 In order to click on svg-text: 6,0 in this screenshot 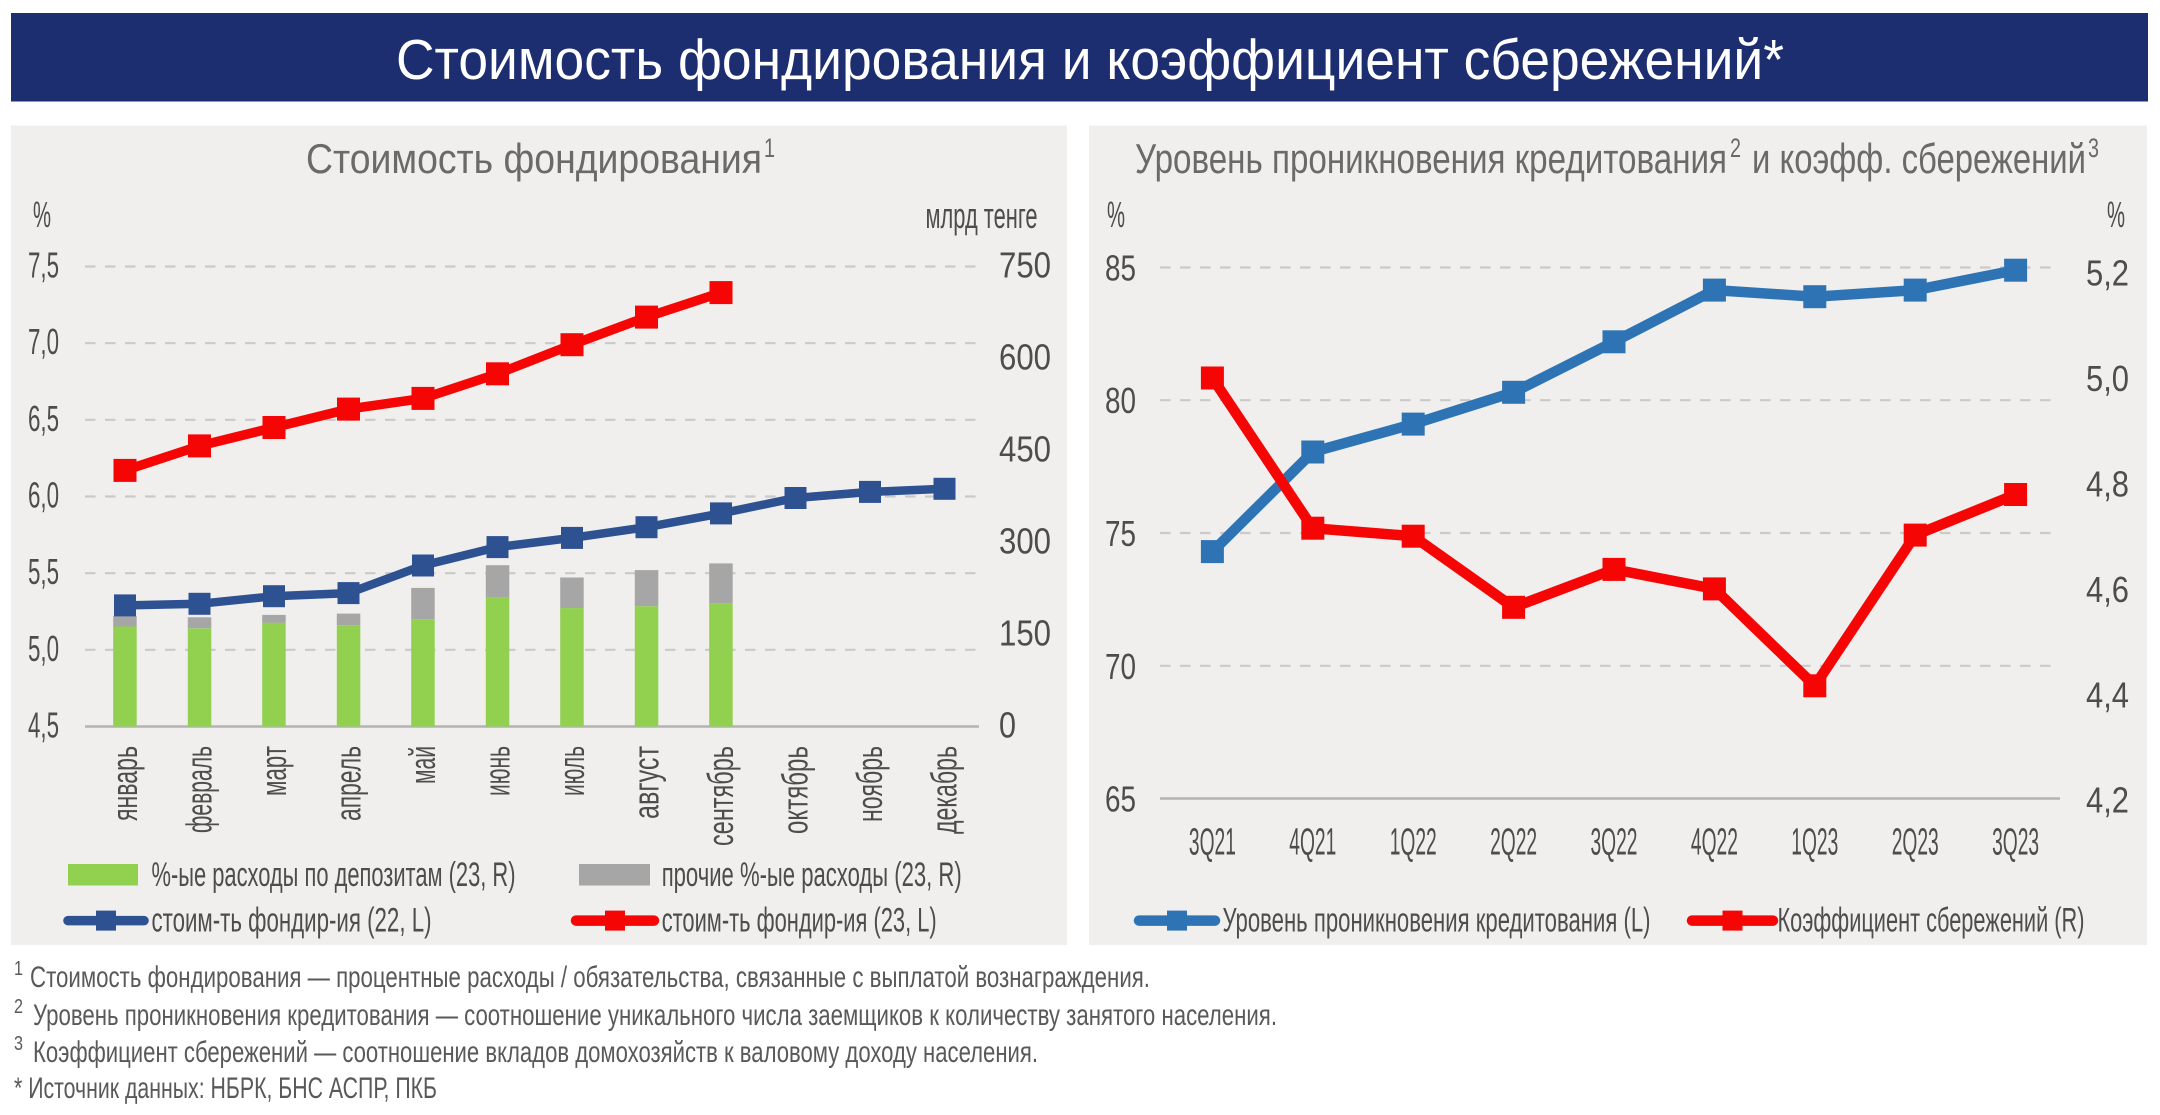, I will do `click(43, 495)`.